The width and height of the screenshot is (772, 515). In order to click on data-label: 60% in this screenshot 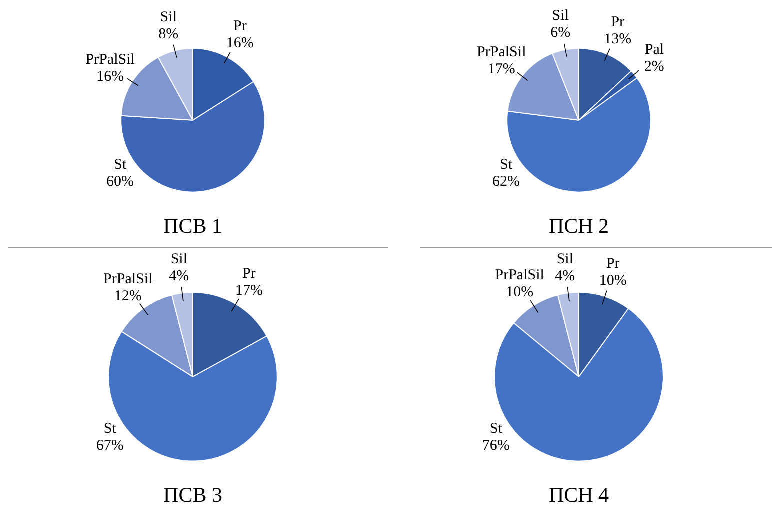, I will do `click(120, 182)`.